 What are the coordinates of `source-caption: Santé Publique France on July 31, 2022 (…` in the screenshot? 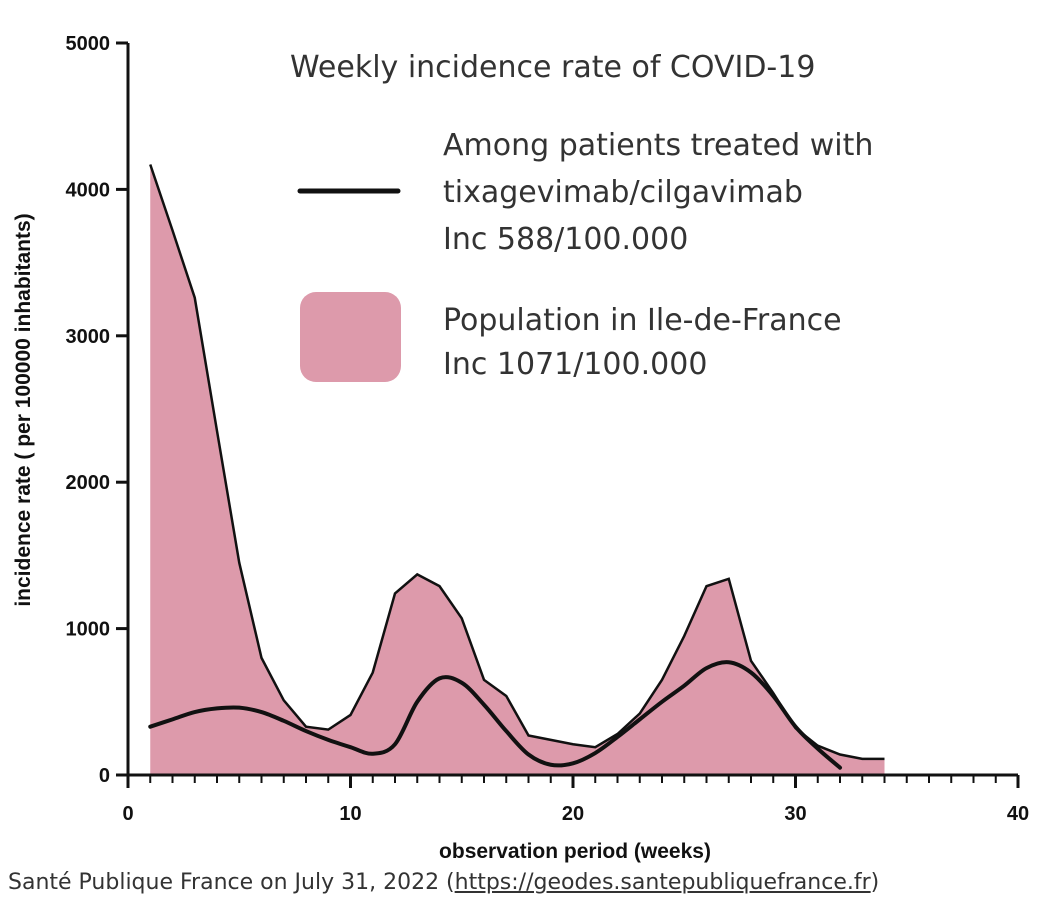 It's located at (523, 882).